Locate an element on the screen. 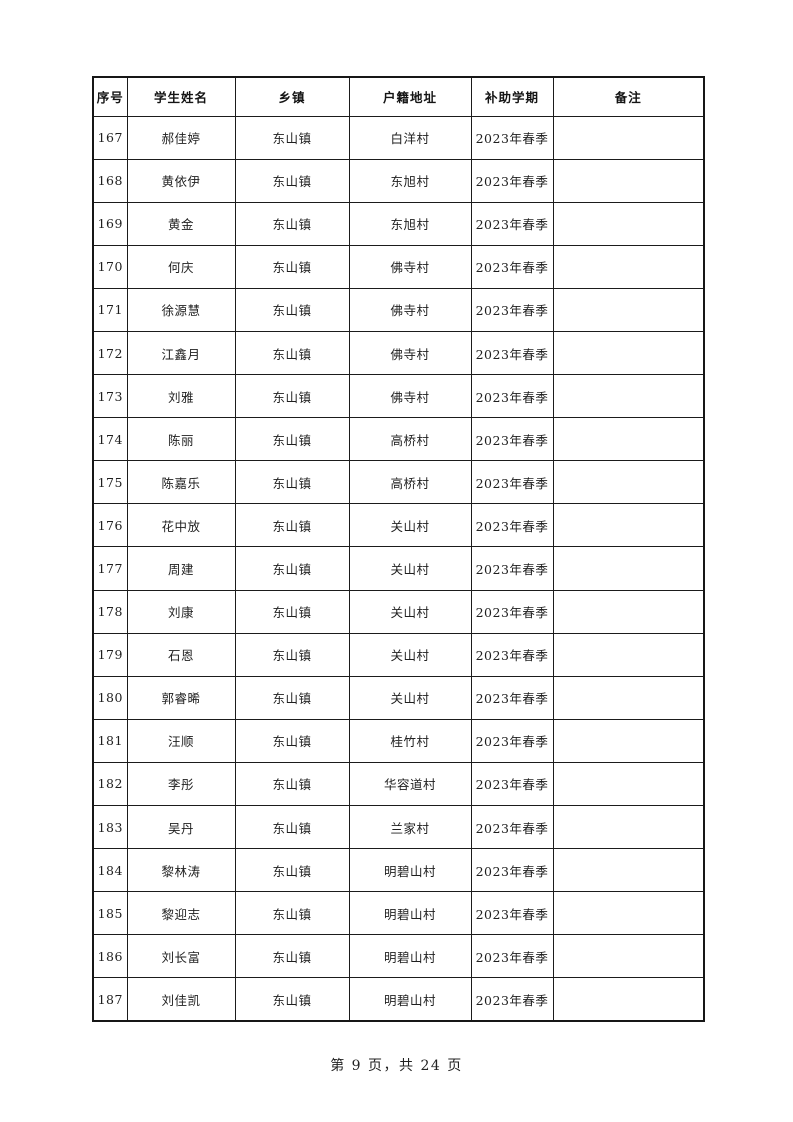 This screenshot has height=1122, width=793. serial-cell: 186 is located at coordinates (110, 956).